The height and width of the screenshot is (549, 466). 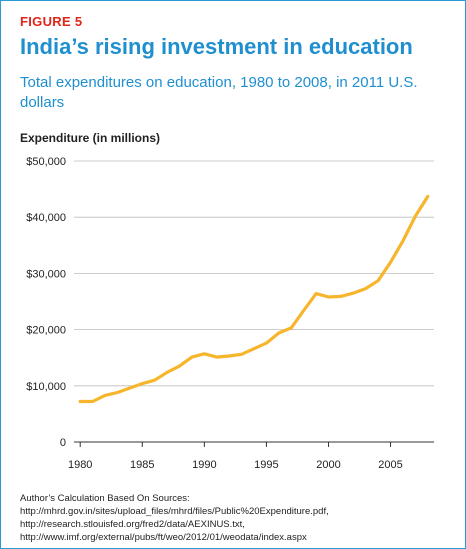 I want to click on y-tick-label: $50,000, so click(x=46, y=162).